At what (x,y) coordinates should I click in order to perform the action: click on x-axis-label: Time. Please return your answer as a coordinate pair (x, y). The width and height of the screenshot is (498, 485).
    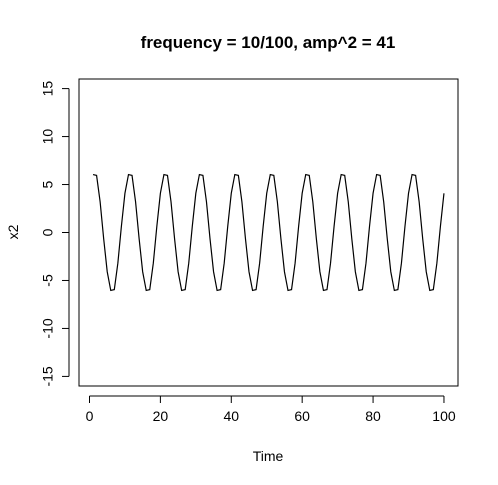
    Looking at the image, I should click on (268, 456).